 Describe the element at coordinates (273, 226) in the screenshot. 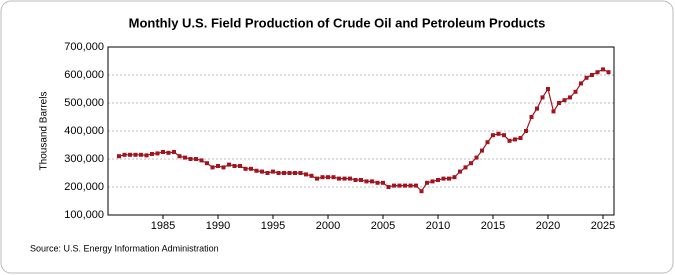

I see `x-tick-label: 1995` at that location.